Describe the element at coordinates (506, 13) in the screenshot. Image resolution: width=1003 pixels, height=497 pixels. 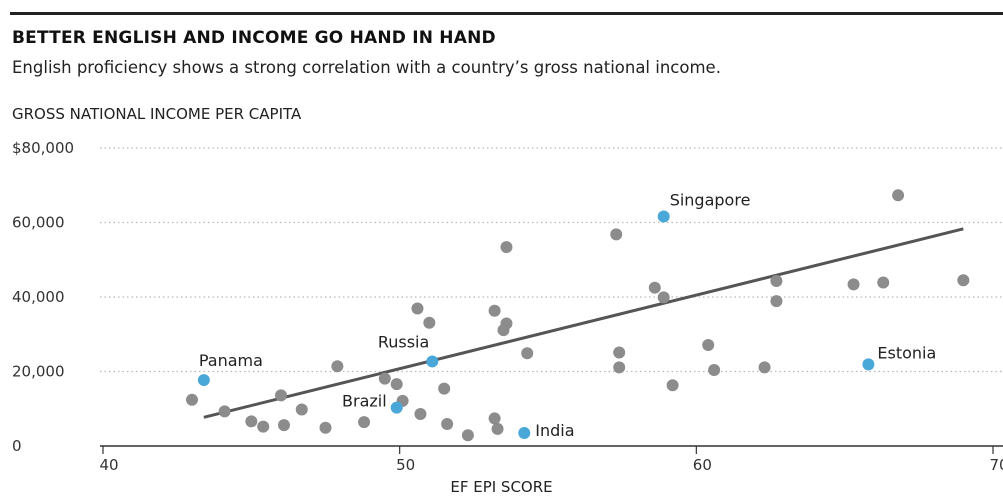
I see `top-rule` at that location.